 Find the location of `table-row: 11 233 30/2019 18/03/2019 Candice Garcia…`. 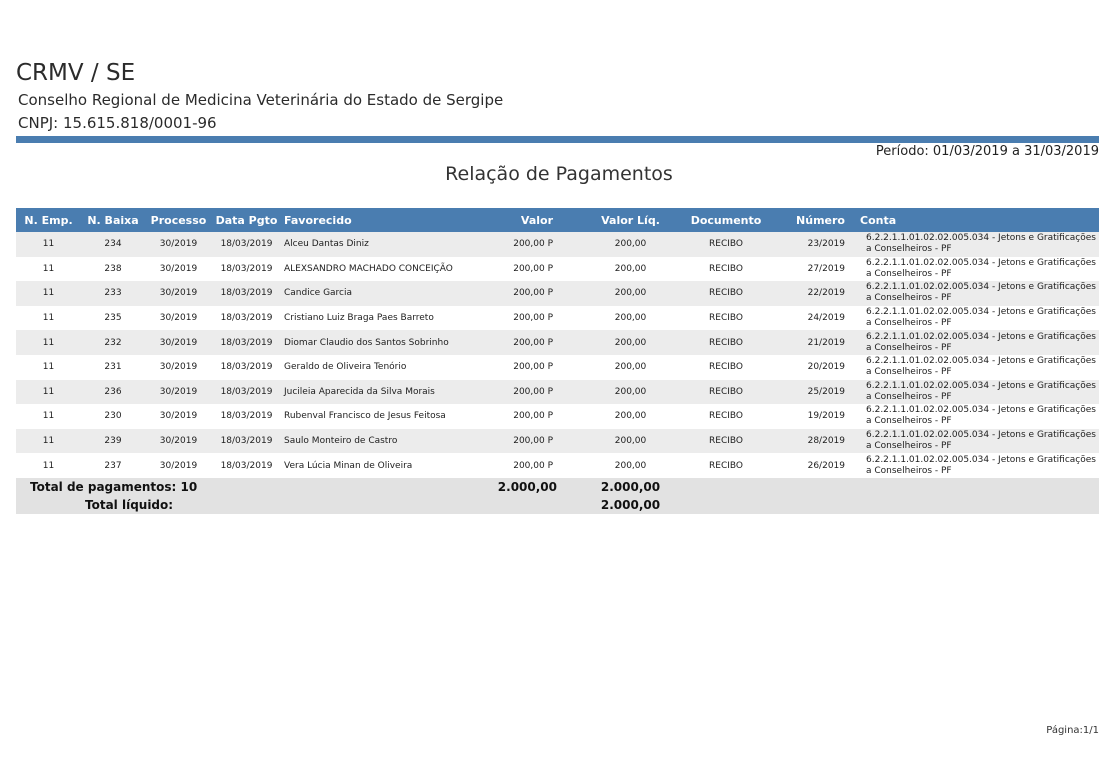

table-row: 11 233 30/2019 18/03/2019 Candice Garcia… is located at coordinates (557, 293).